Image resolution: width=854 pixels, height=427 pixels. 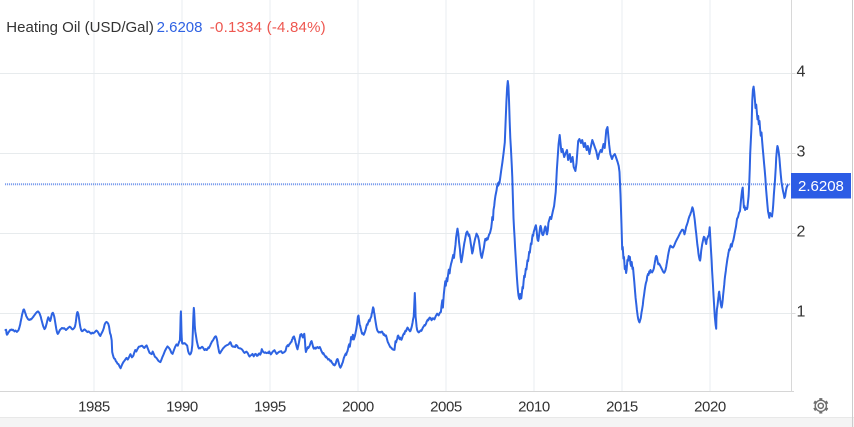 I want to click on svg-text: 3, so click(x=801, y=152).